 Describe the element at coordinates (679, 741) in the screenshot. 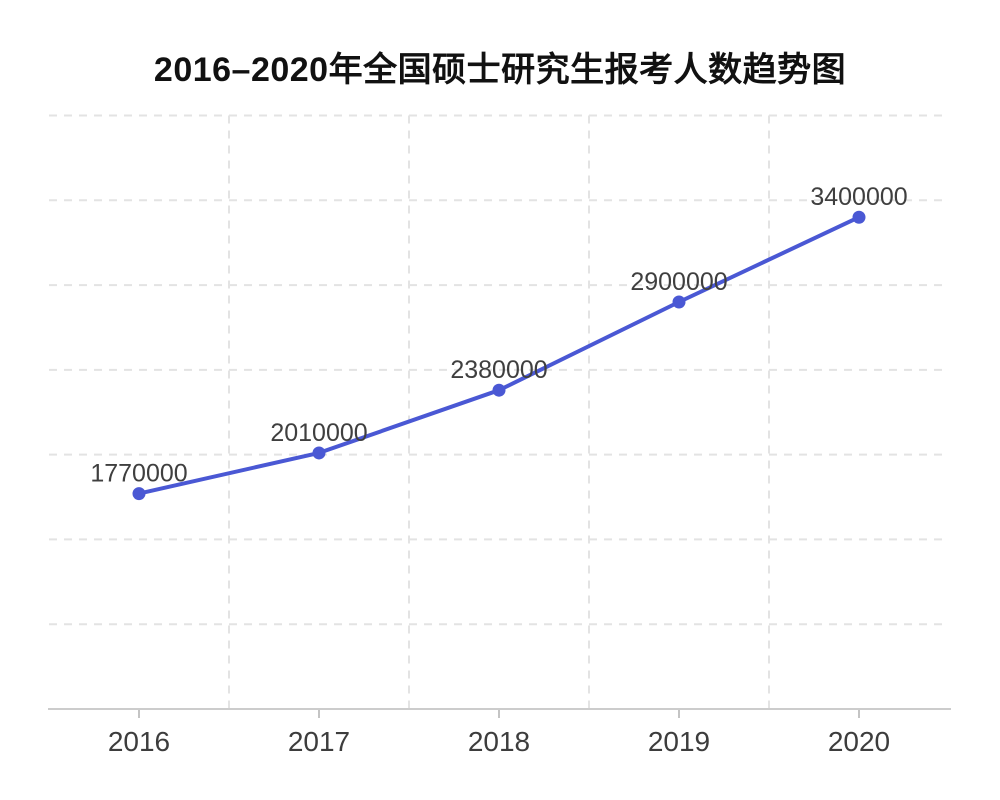

I see `x-axis-label: 2019` at that location.